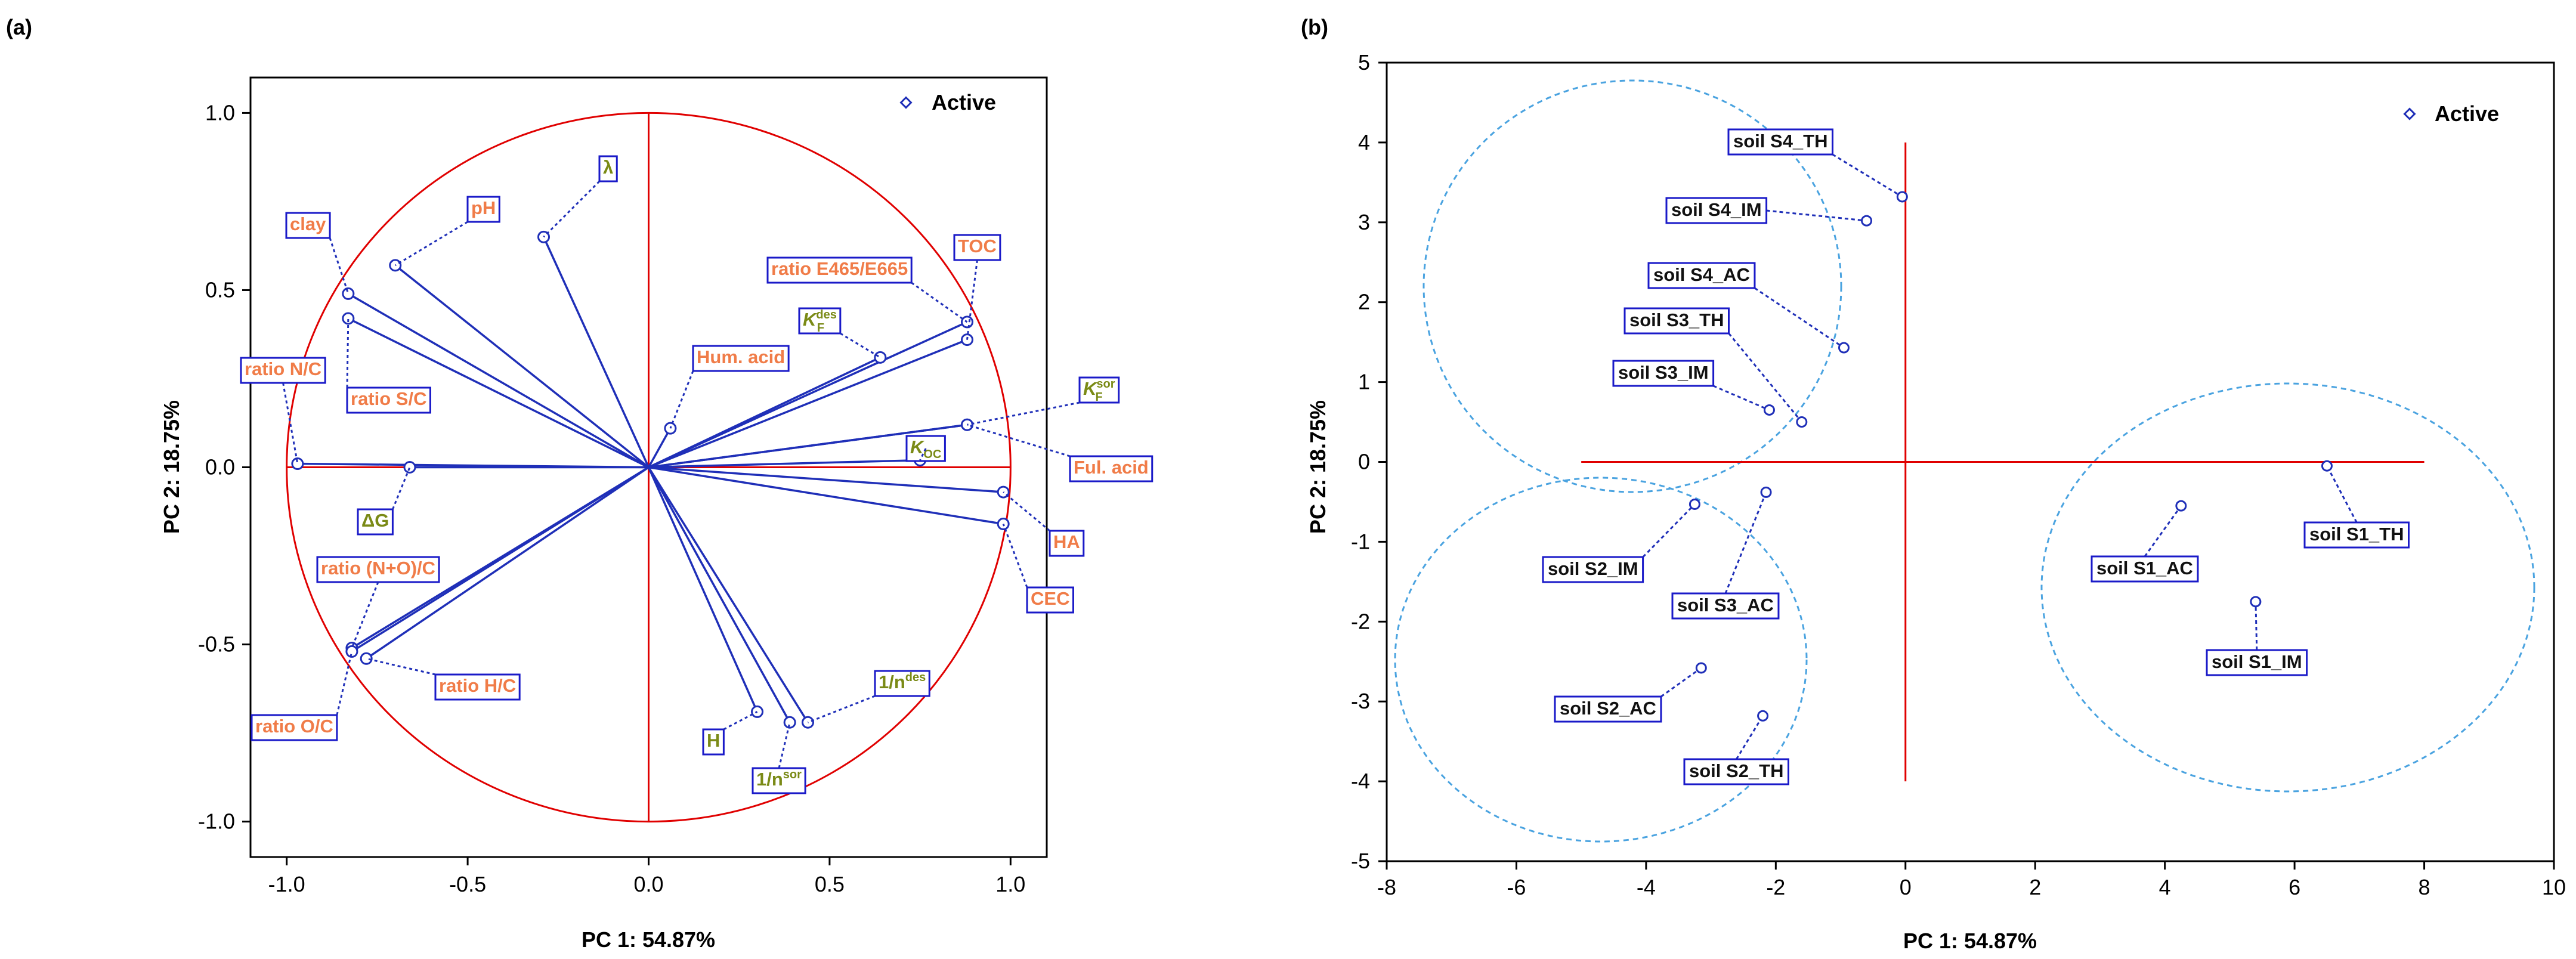  I want to click on leader-ratio-s-c, so click(348, 353).